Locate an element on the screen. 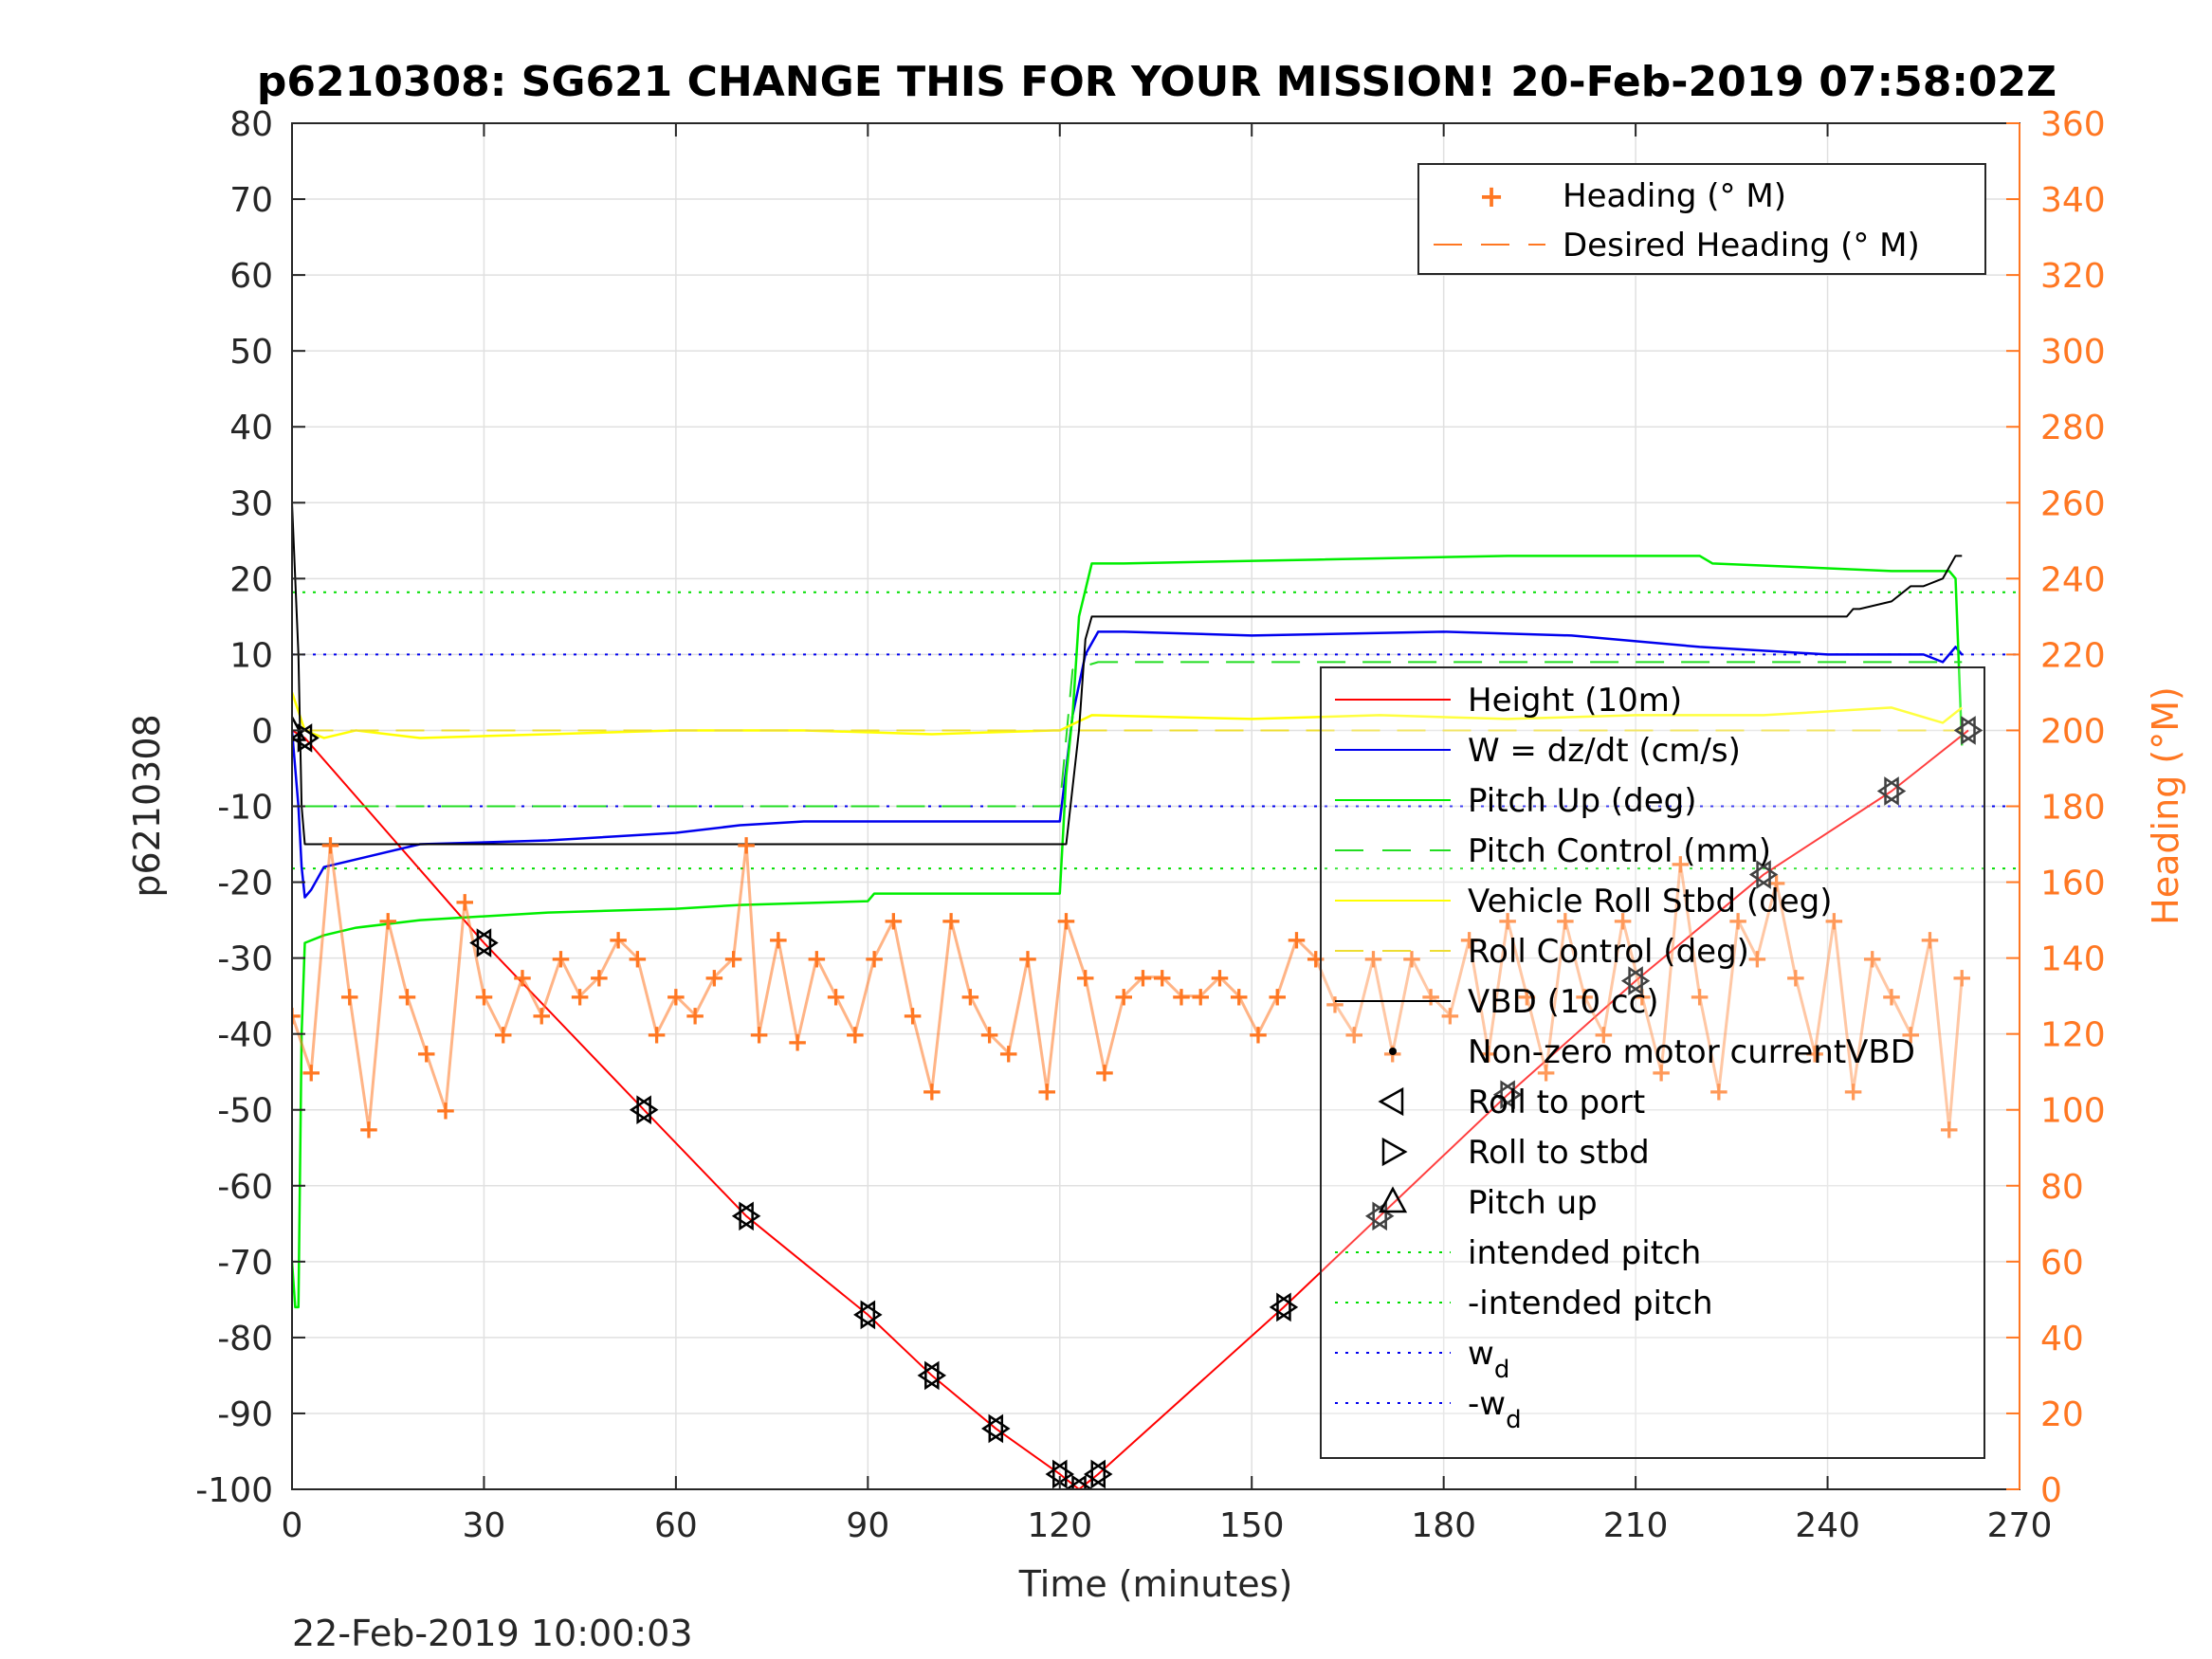 This screenshot has width=2212, height=1659. legend-swatch-pitch-up is located at coordinates (1393, 1199).